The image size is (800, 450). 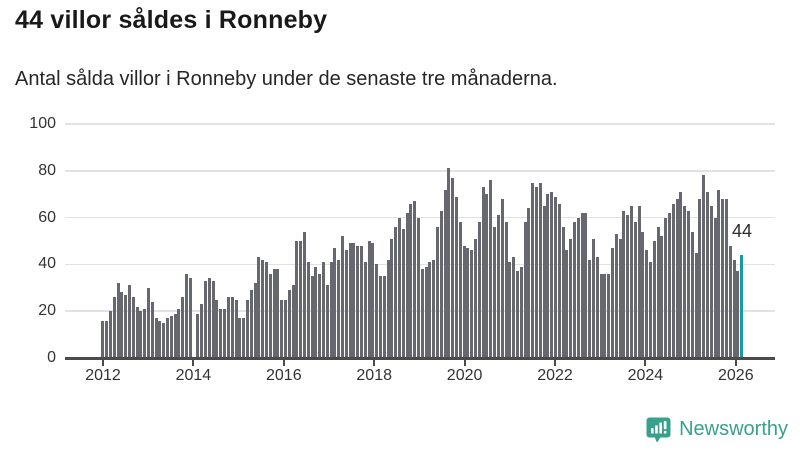 What do you see at coordinates (464, 375) in the screenshot?
I see `x-axis-year-label: 2020` at bounding box center [464, 375].